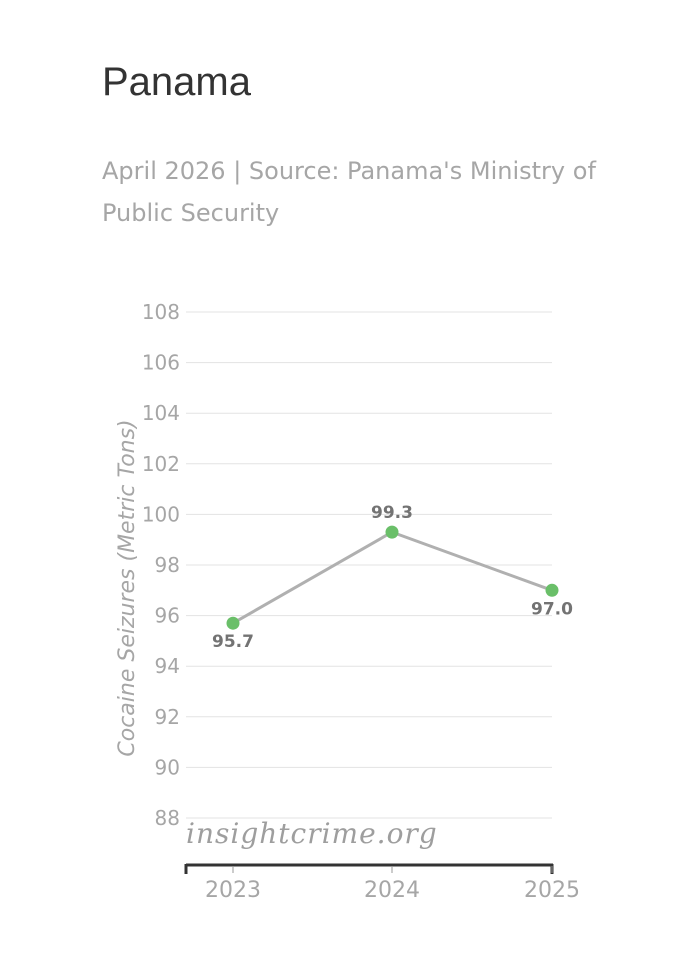 The height and width of the screenshot is (960, 680). What do you see at coordinates (167, 616) in the screenshot?
I see `y-tick-label: 96` at bounding box center [167, 616].